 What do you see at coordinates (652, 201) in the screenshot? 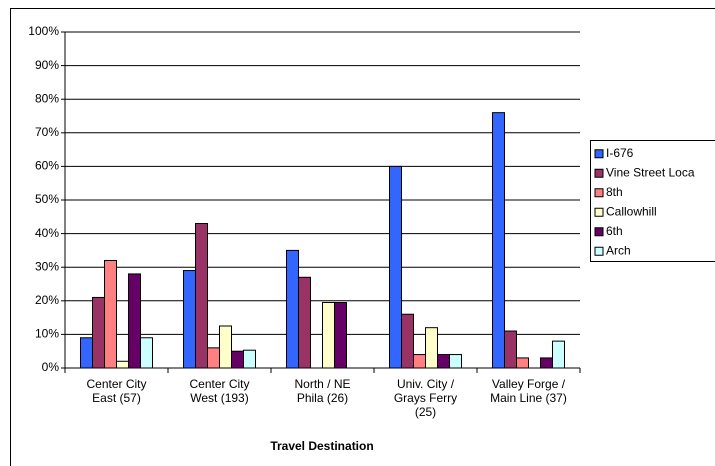
I see `legend-box` at bounding box center [652, 201].